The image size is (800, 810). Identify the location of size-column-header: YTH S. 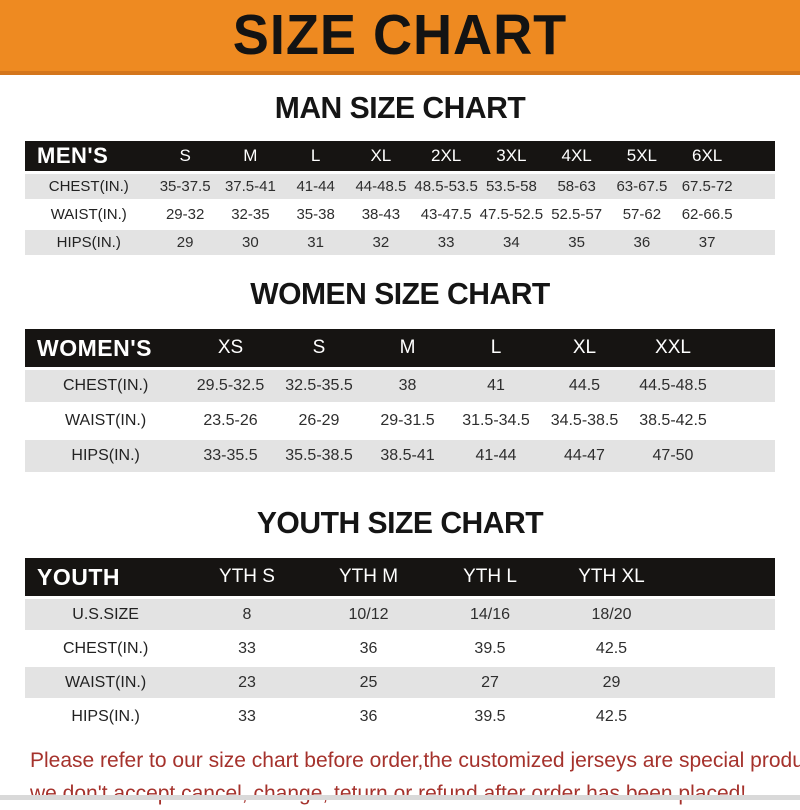
(247, 578).